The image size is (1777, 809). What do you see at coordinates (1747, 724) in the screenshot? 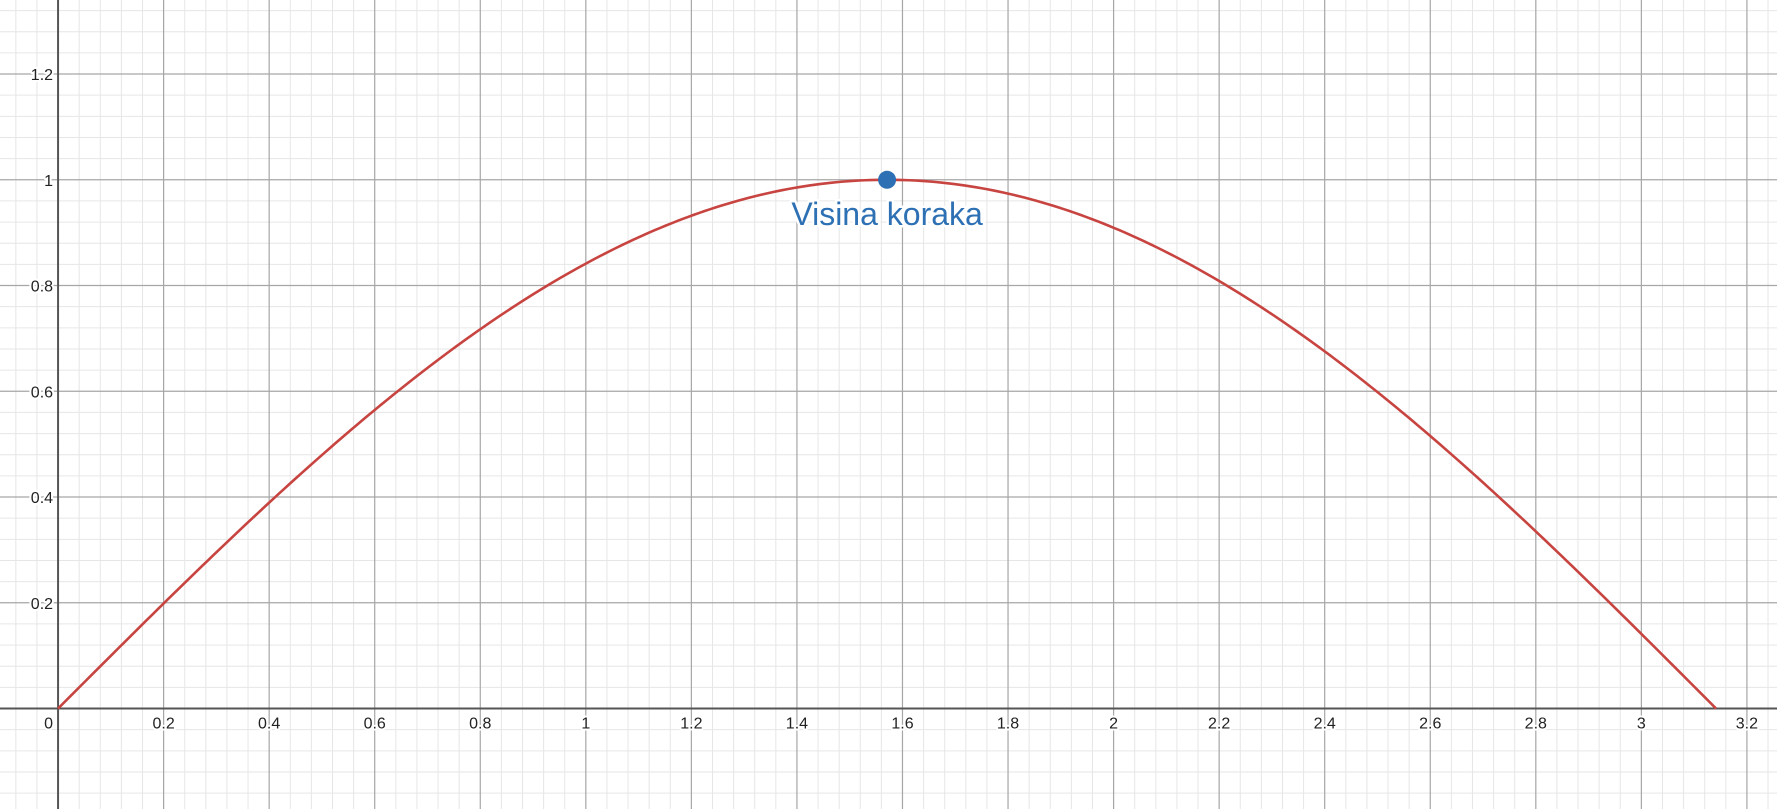
I see `x-tick-label: 3.2` at bounding box center [1747, 724].